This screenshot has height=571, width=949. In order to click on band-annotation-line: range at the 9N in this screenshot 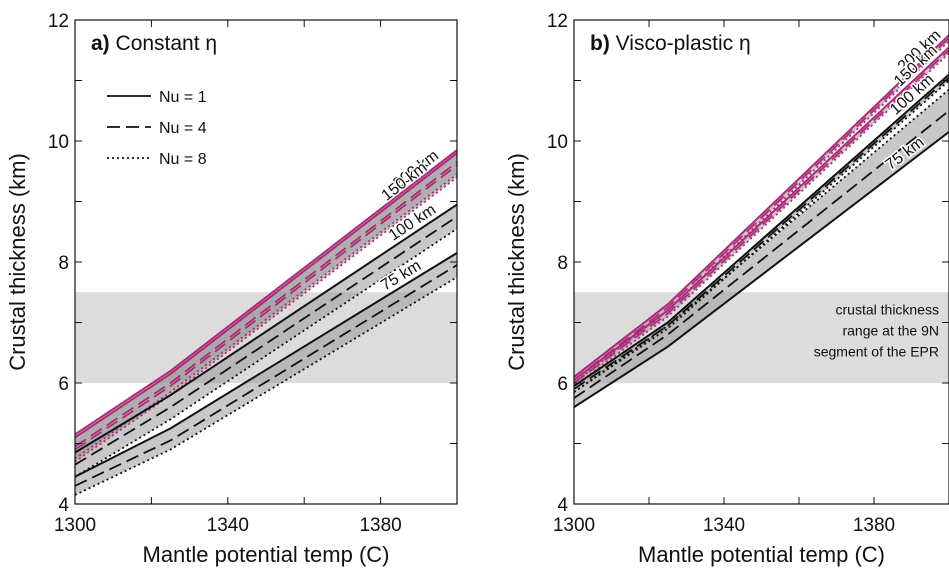, I will do `click(890, 330)`.